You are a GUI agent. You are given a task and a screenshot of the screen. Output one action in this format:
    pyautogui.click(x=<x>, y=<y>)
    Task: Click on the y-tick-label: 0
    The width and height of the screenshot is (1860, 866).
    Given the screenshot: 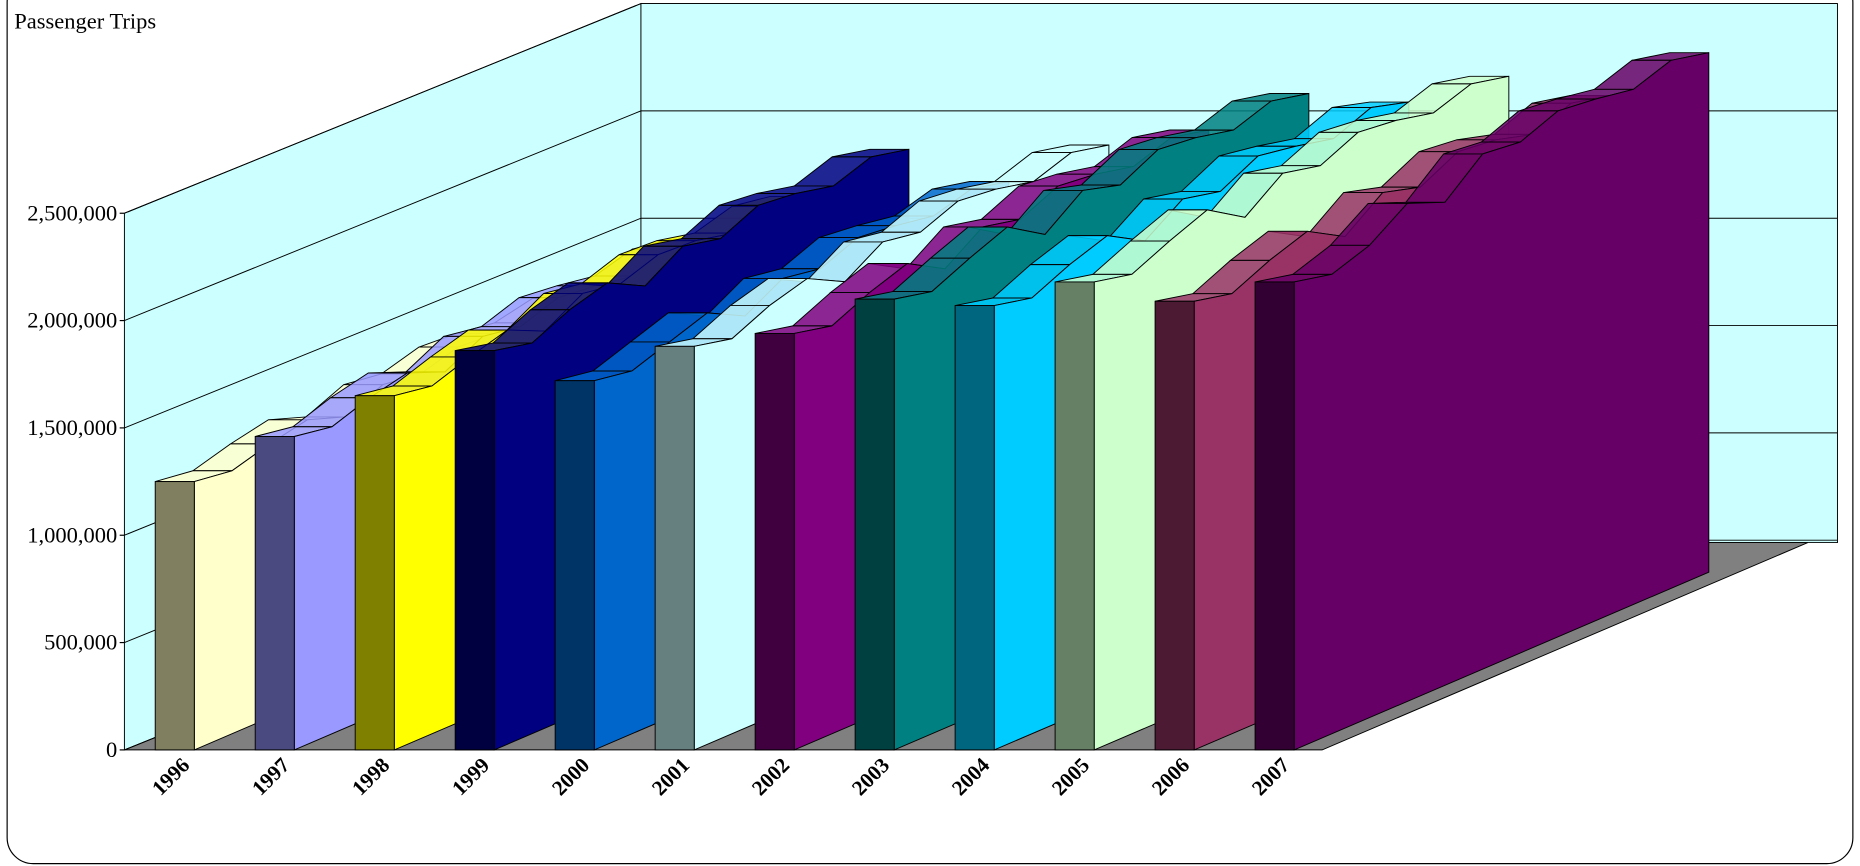 What is the action you would take?
    pyautogui.click(x=111, y=749)
    